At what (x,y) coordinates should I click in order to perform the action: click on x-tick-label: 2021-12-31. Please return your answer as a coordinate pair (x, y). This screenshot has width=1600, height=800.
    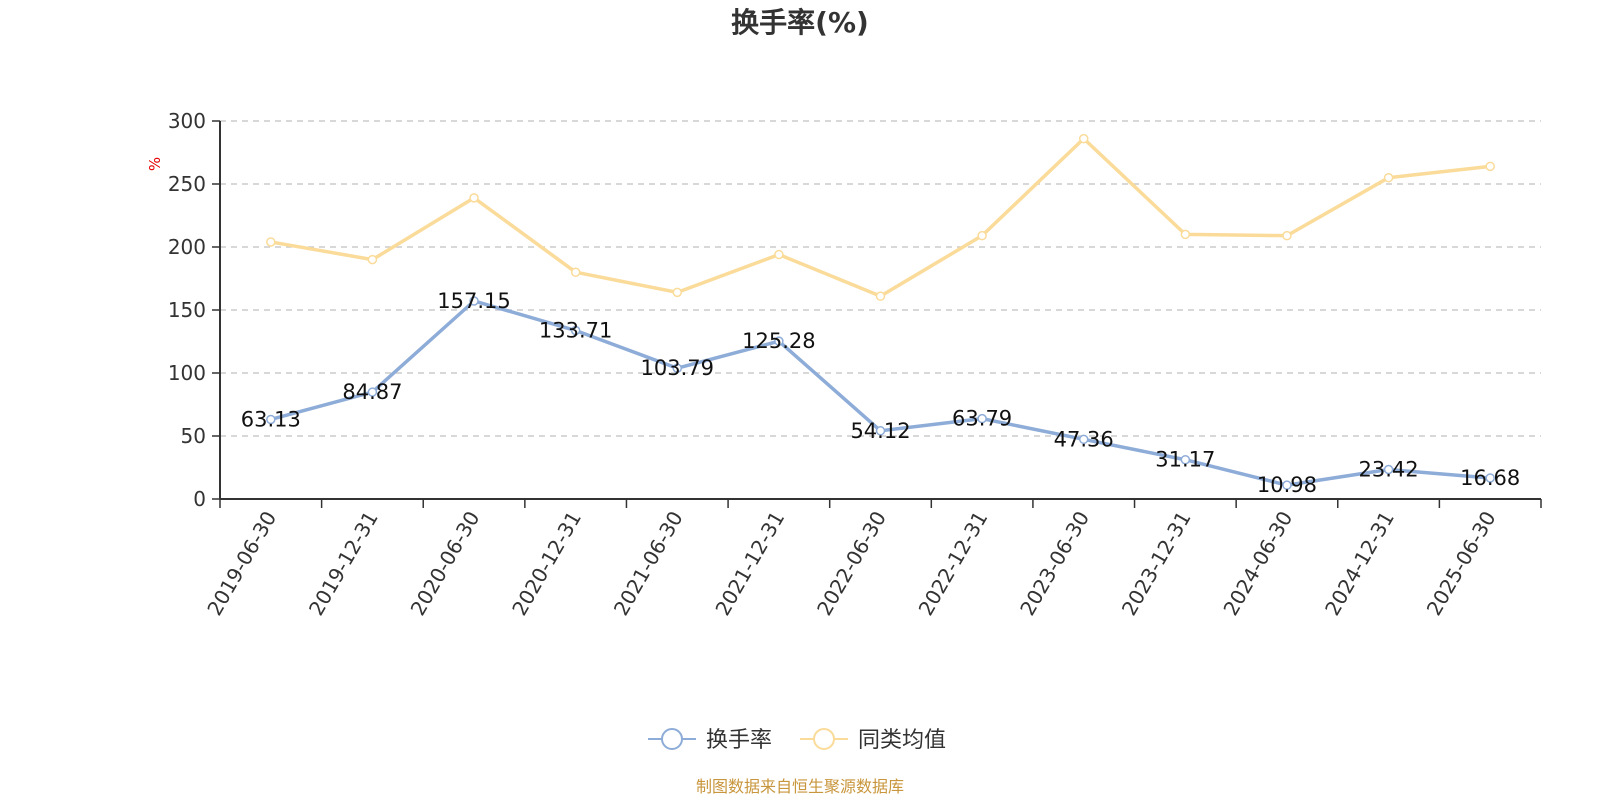
    Looking at the image, I should click on (749, 563).